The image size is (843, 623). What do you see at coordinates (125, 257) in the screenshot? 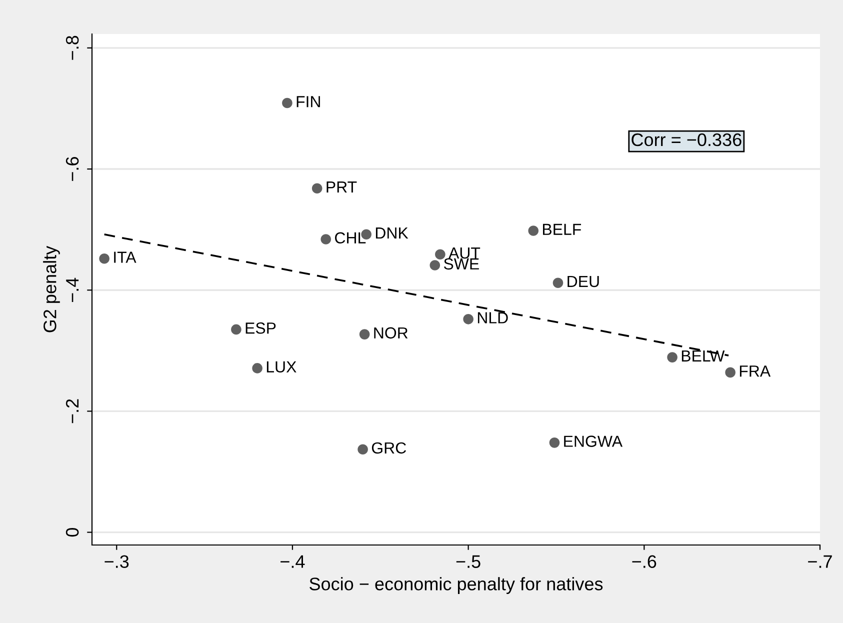
I see `annotation: ITA` at bounding box center [125, 257].